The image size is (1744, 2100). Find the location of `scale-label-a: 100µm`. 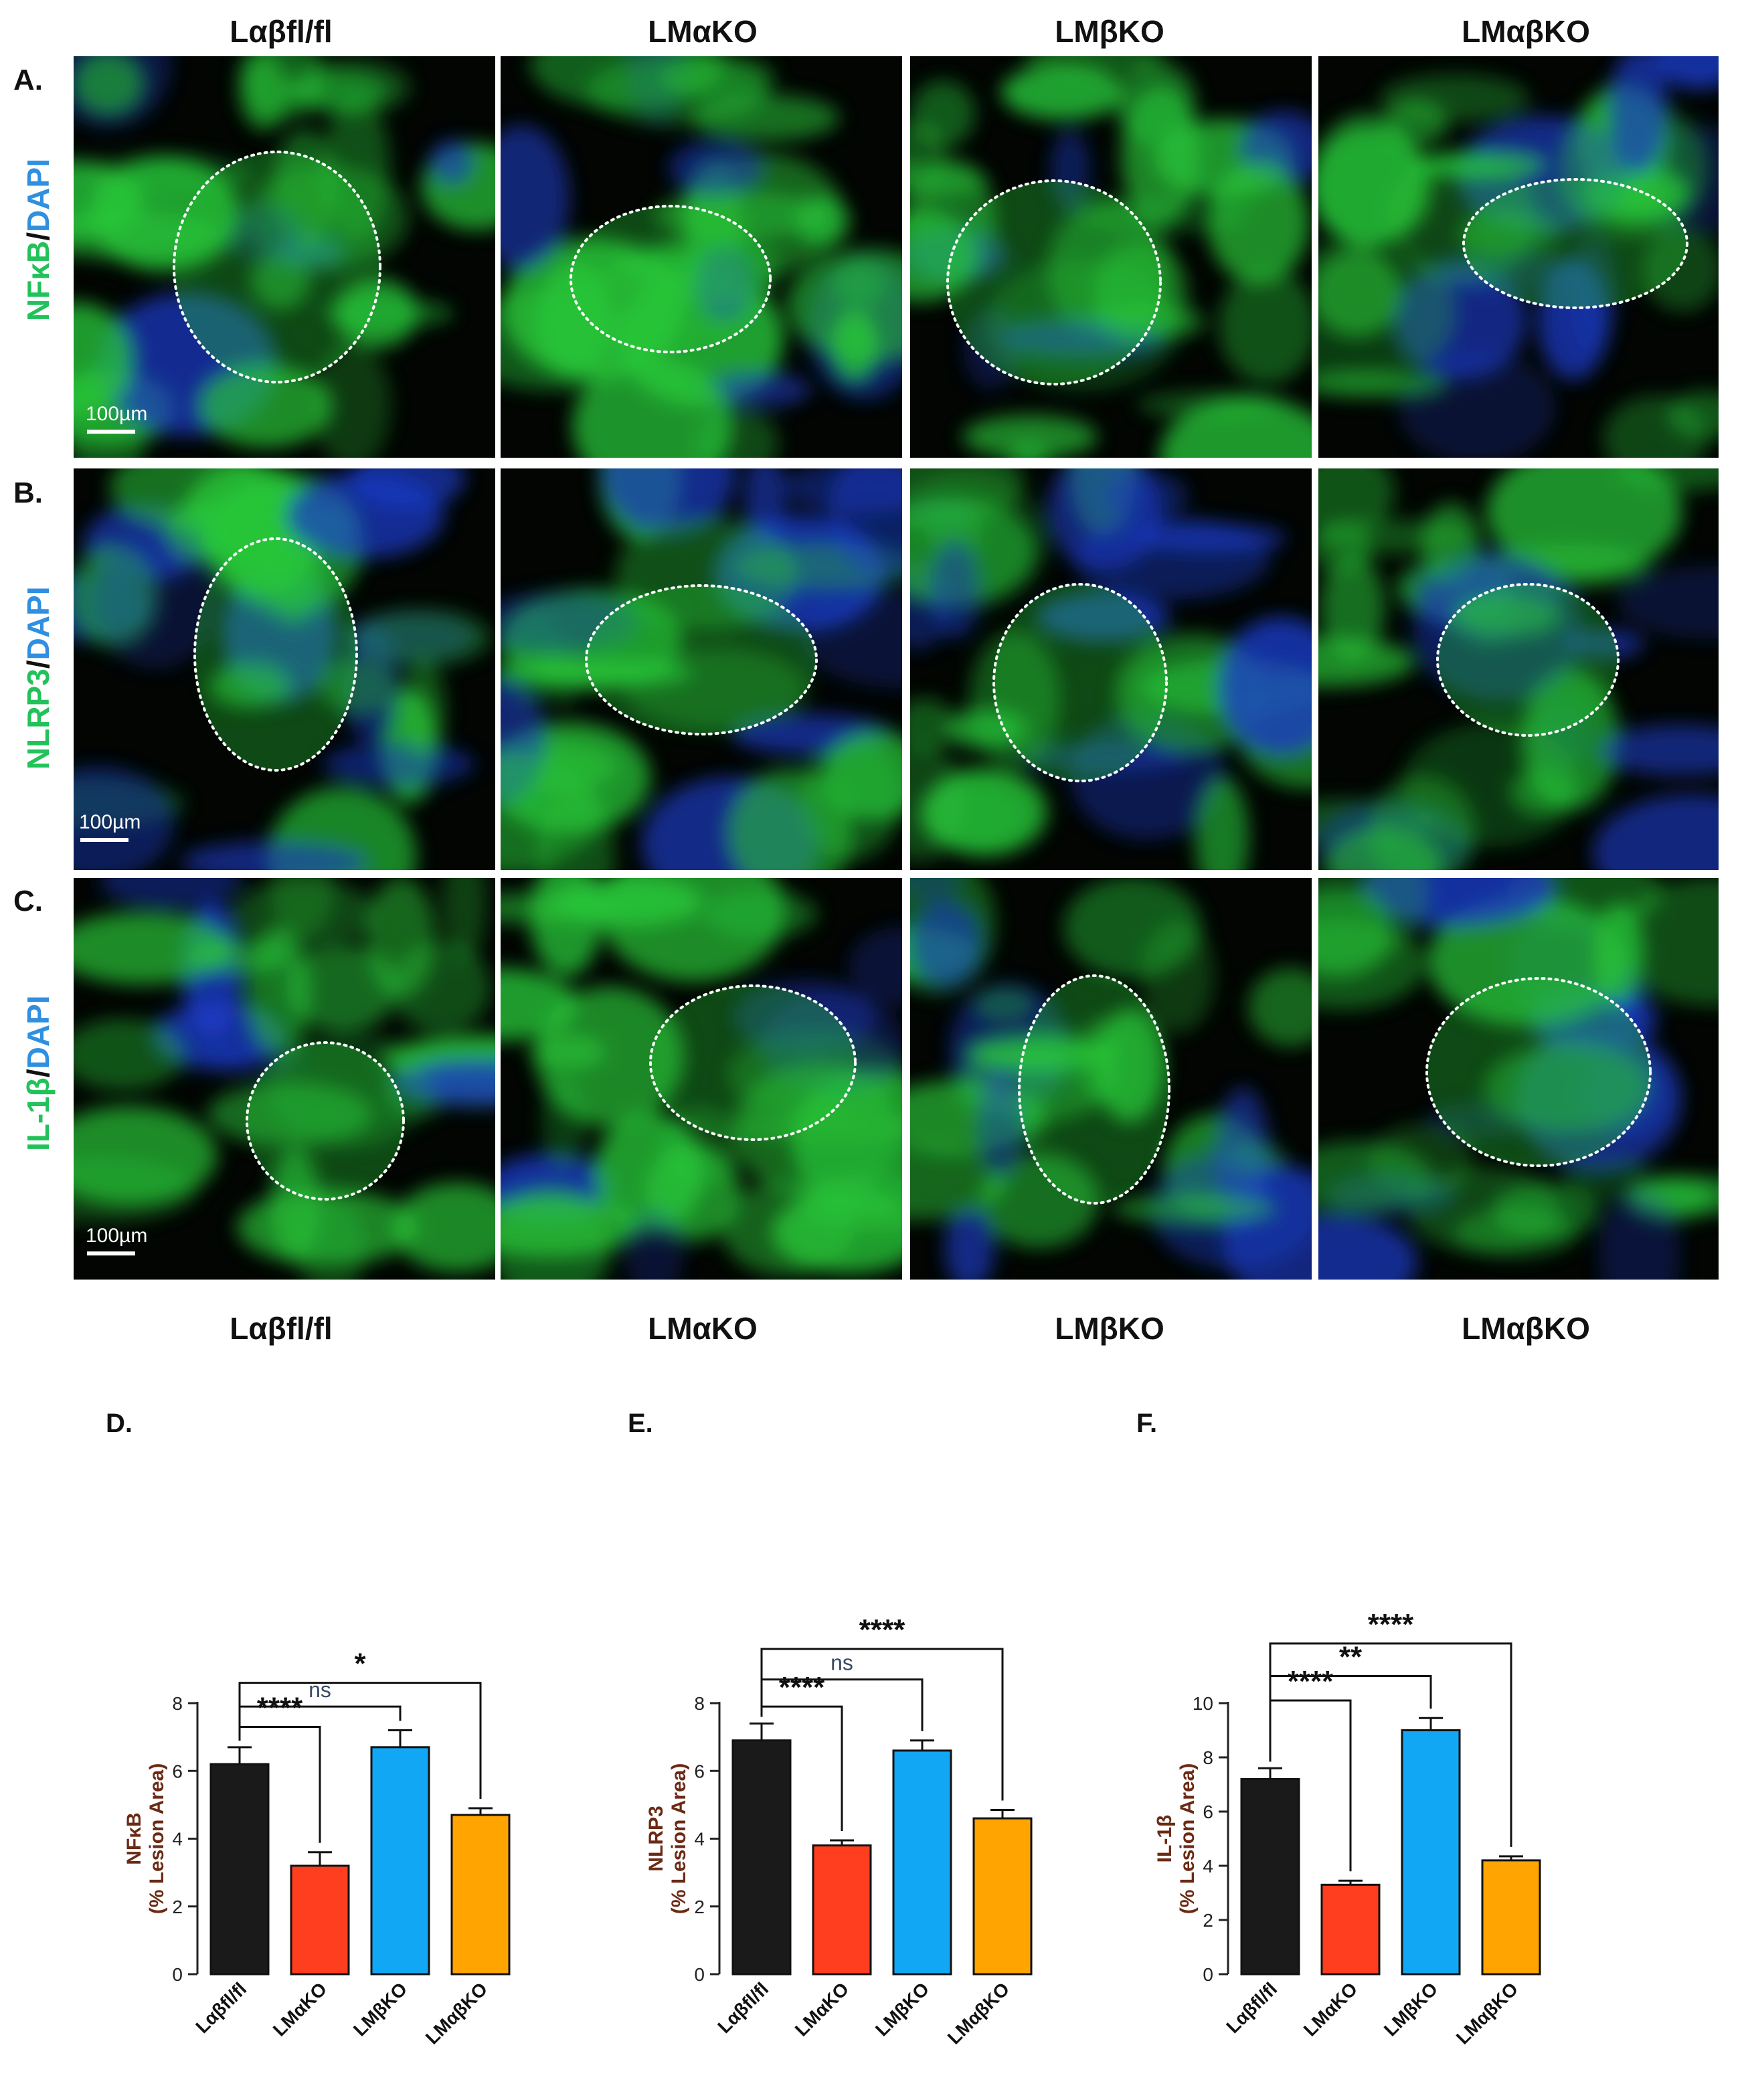

scale-label-a: 100µm is located at coordinates (117, 414).